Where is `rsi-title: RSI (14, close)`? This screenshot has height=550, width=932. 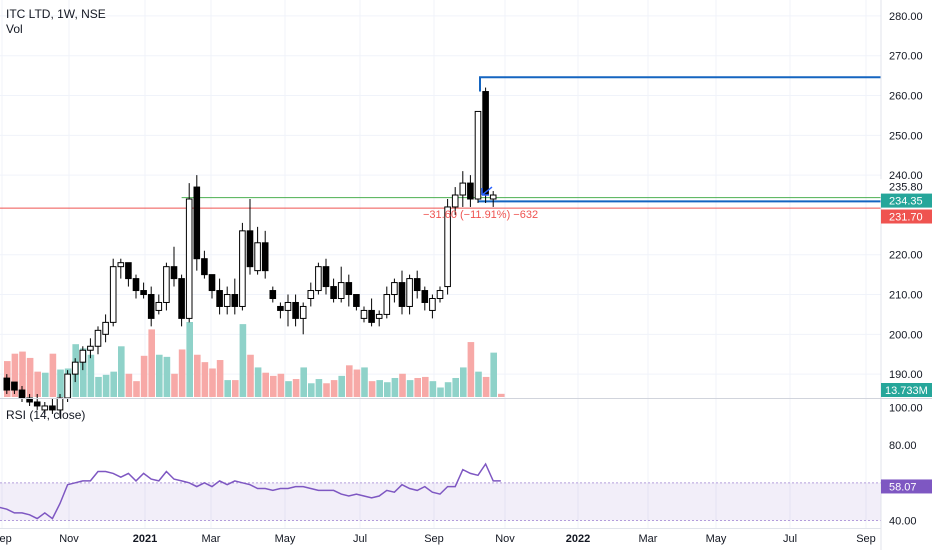
rsi-title: RSI (14, close) is located at coordinates (46, 415).